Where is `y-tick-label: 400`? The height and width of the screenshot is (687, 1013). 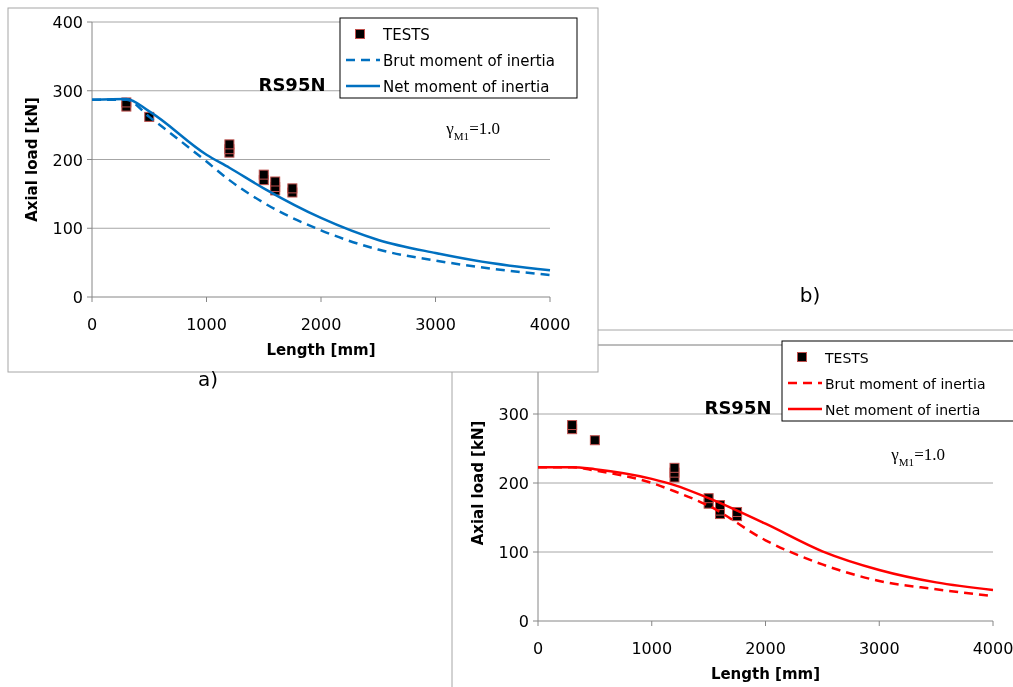
y-tick-label: 400 is located at coordinates (67, 22).